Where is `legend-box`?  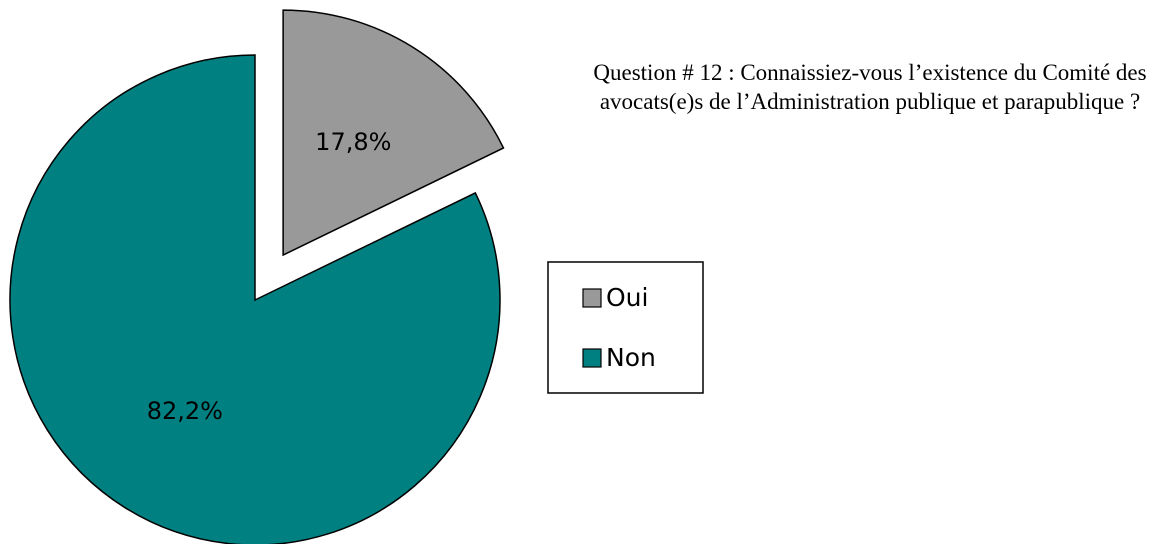 legend-box is located at coordinates (625, 327).